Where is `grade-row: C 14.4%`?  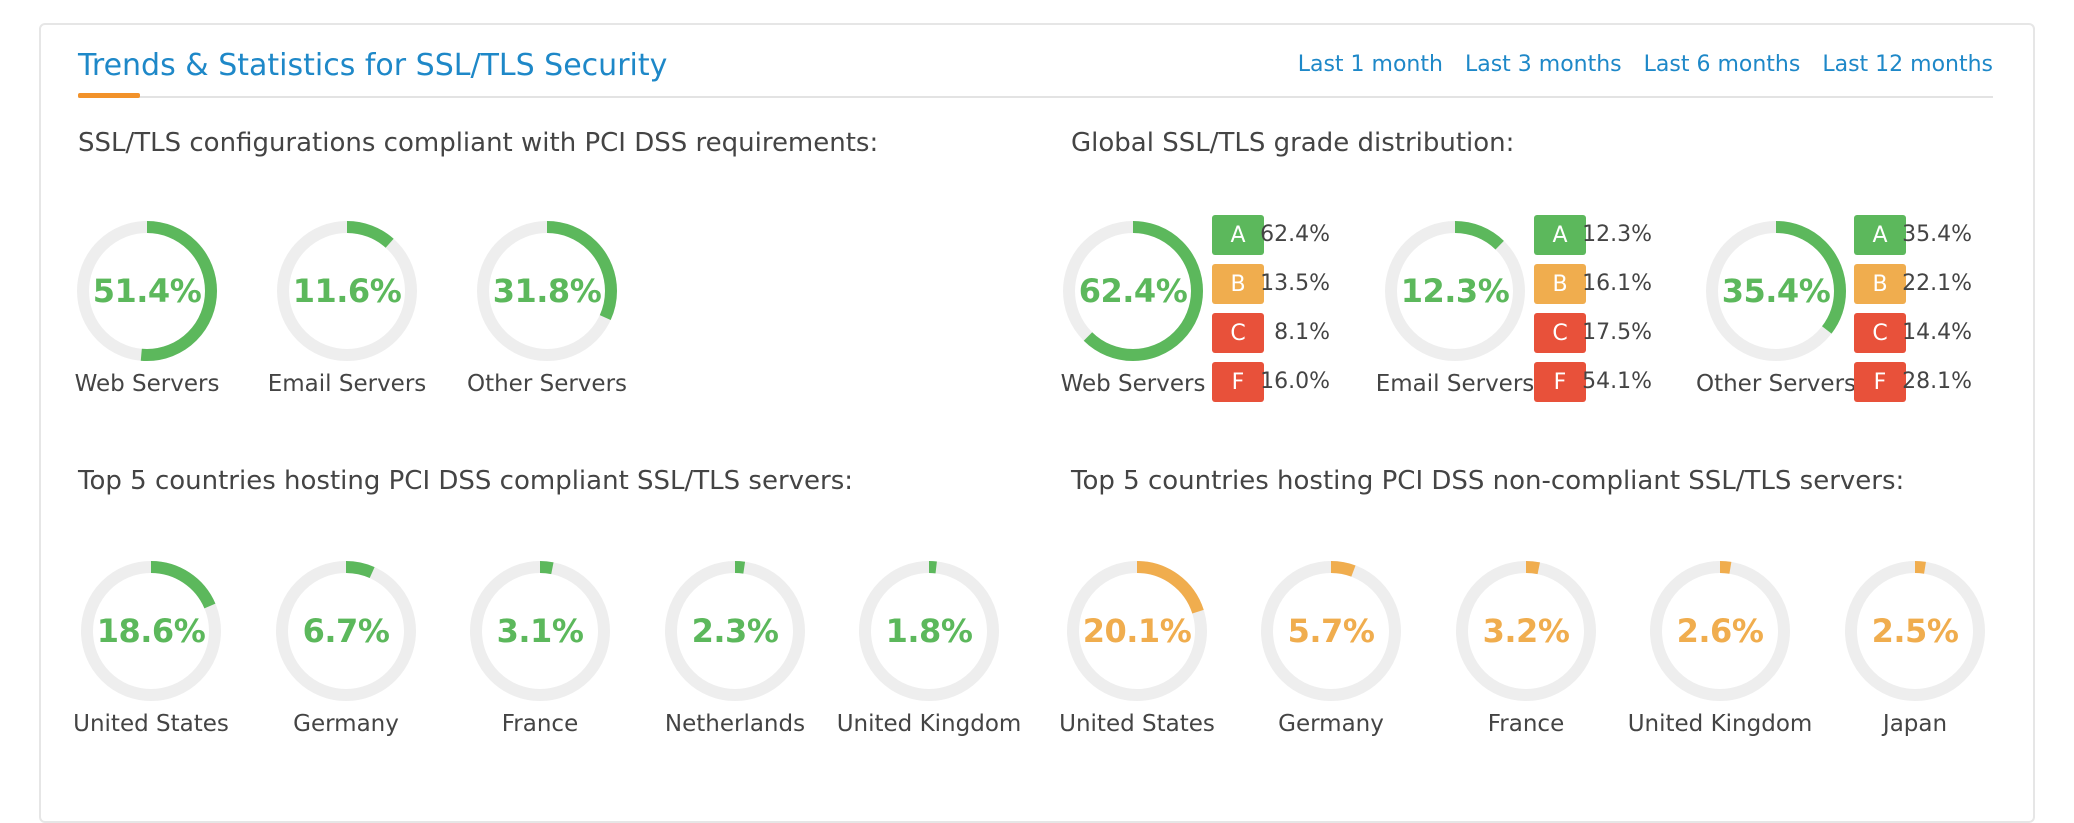
grade-row: C 14.4% is located at coordinates (1929, 337).